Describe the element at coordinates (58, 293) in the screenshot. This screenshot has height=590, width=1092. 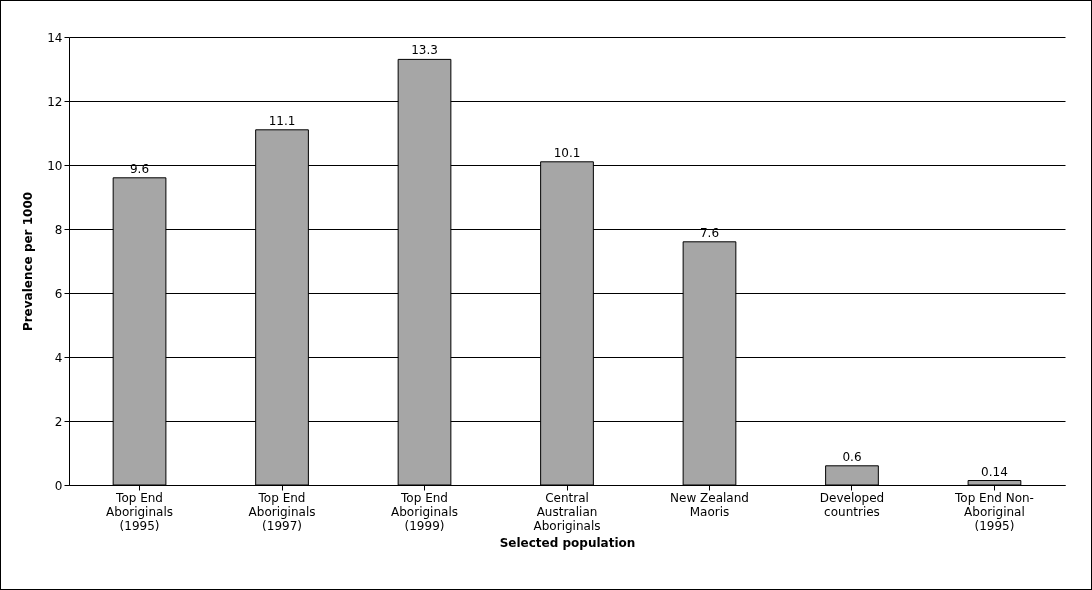
I see `y-tick-label: 6` at that location.